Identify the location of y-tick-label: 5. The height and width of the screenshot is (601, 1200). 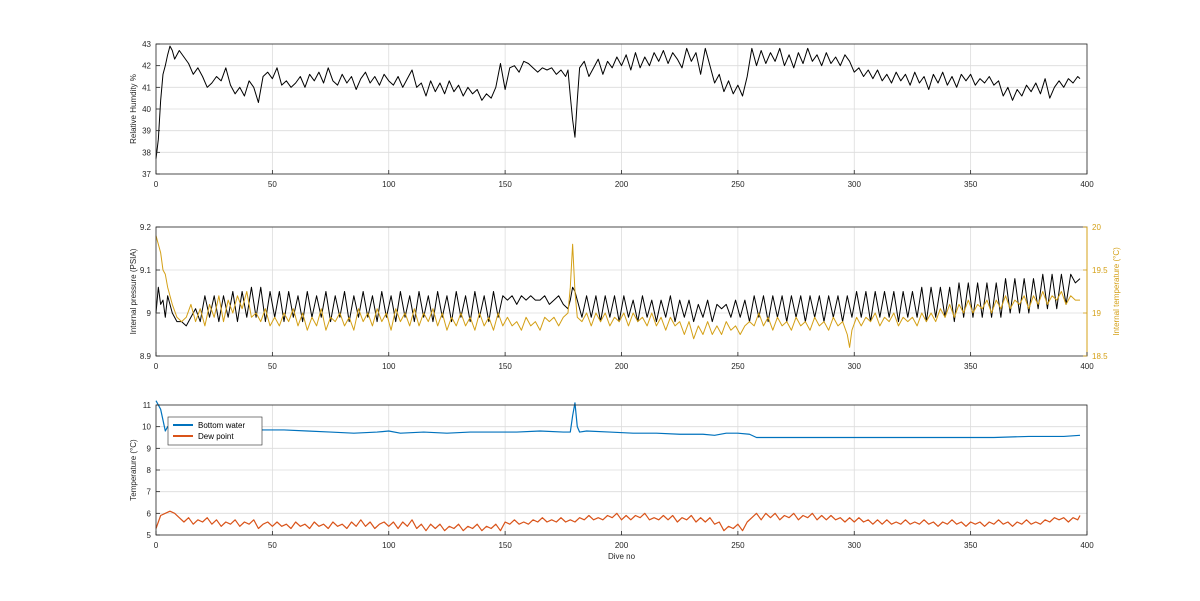
(149, 535).